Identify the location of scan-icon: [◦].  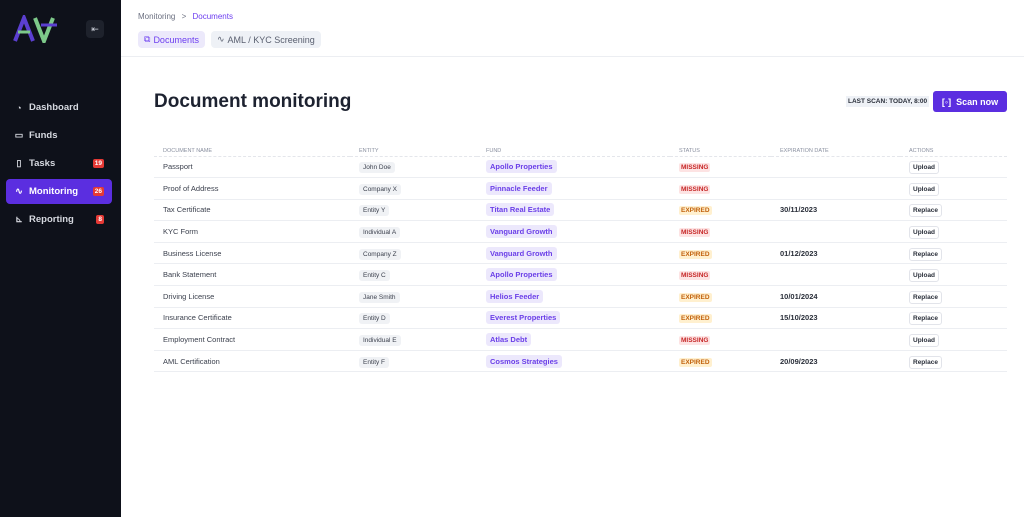
(946, 101).